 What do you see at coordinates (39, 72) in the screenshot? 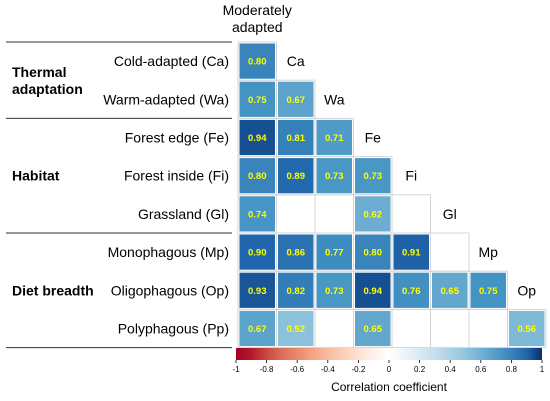
I see `group-label-thermal-adaptation: Thermal` at bounding box center [39, 72].